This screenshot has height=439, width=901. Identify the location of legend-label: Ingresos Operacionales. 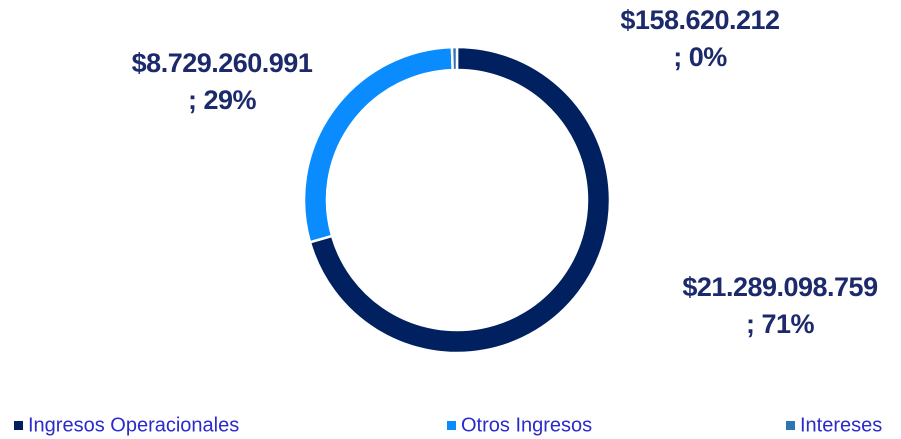
(133, 425).